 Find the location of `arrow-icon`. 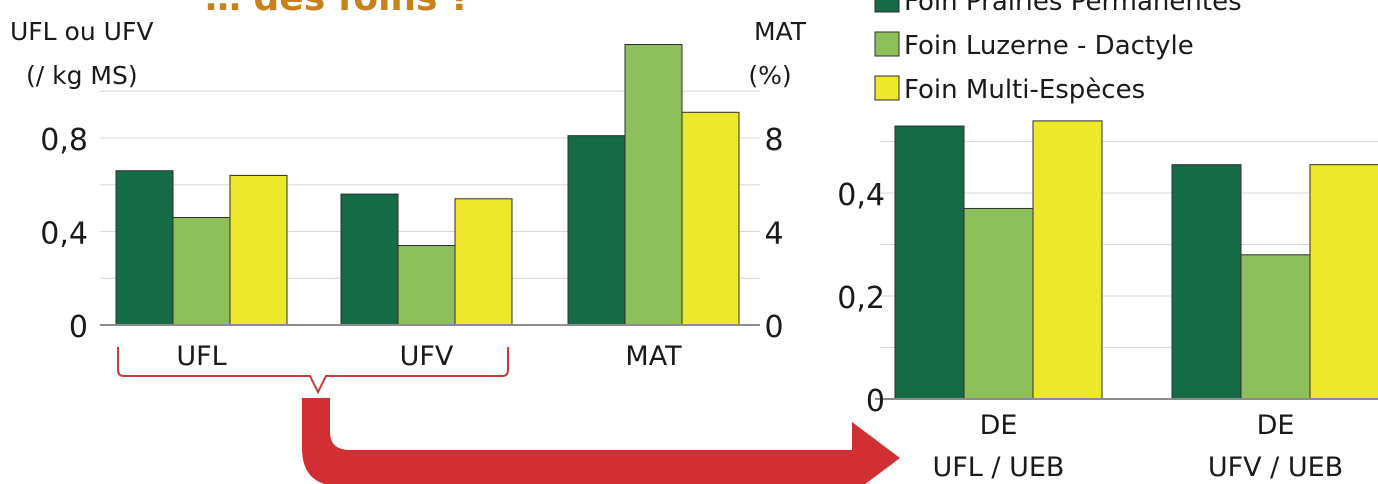

arrow-icon is located at coordinates (601, 441).